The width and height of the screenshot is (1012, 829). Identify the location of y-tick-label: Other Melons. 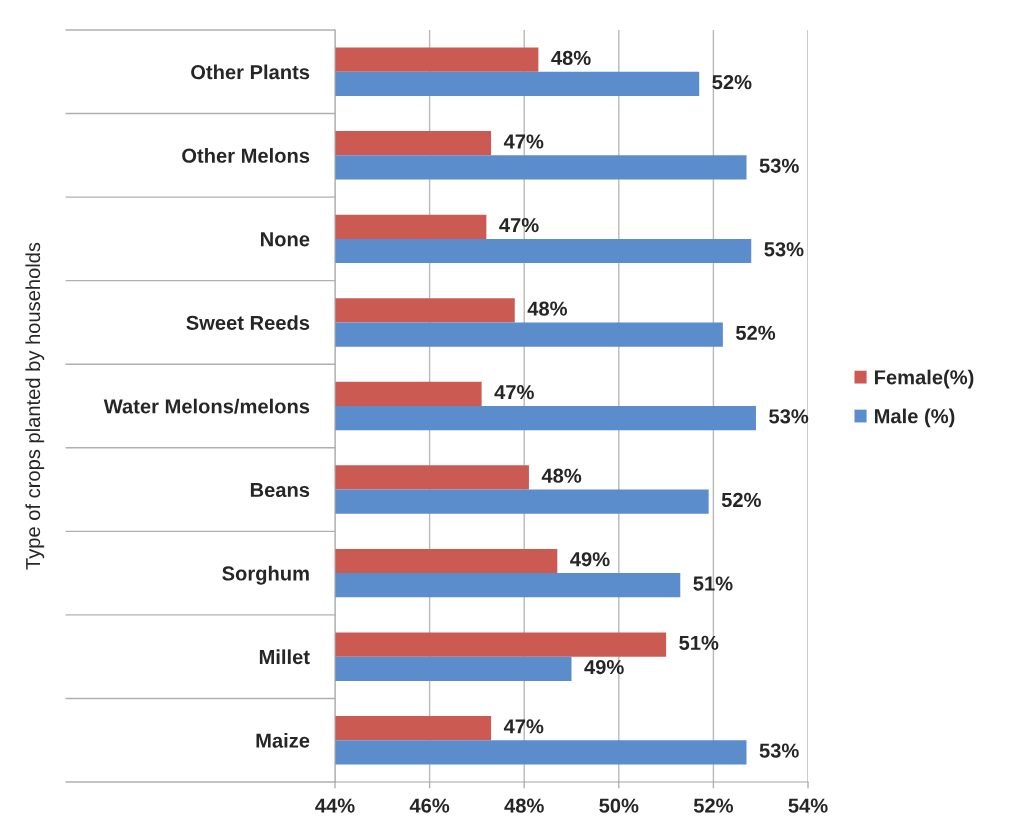
(246, 155).